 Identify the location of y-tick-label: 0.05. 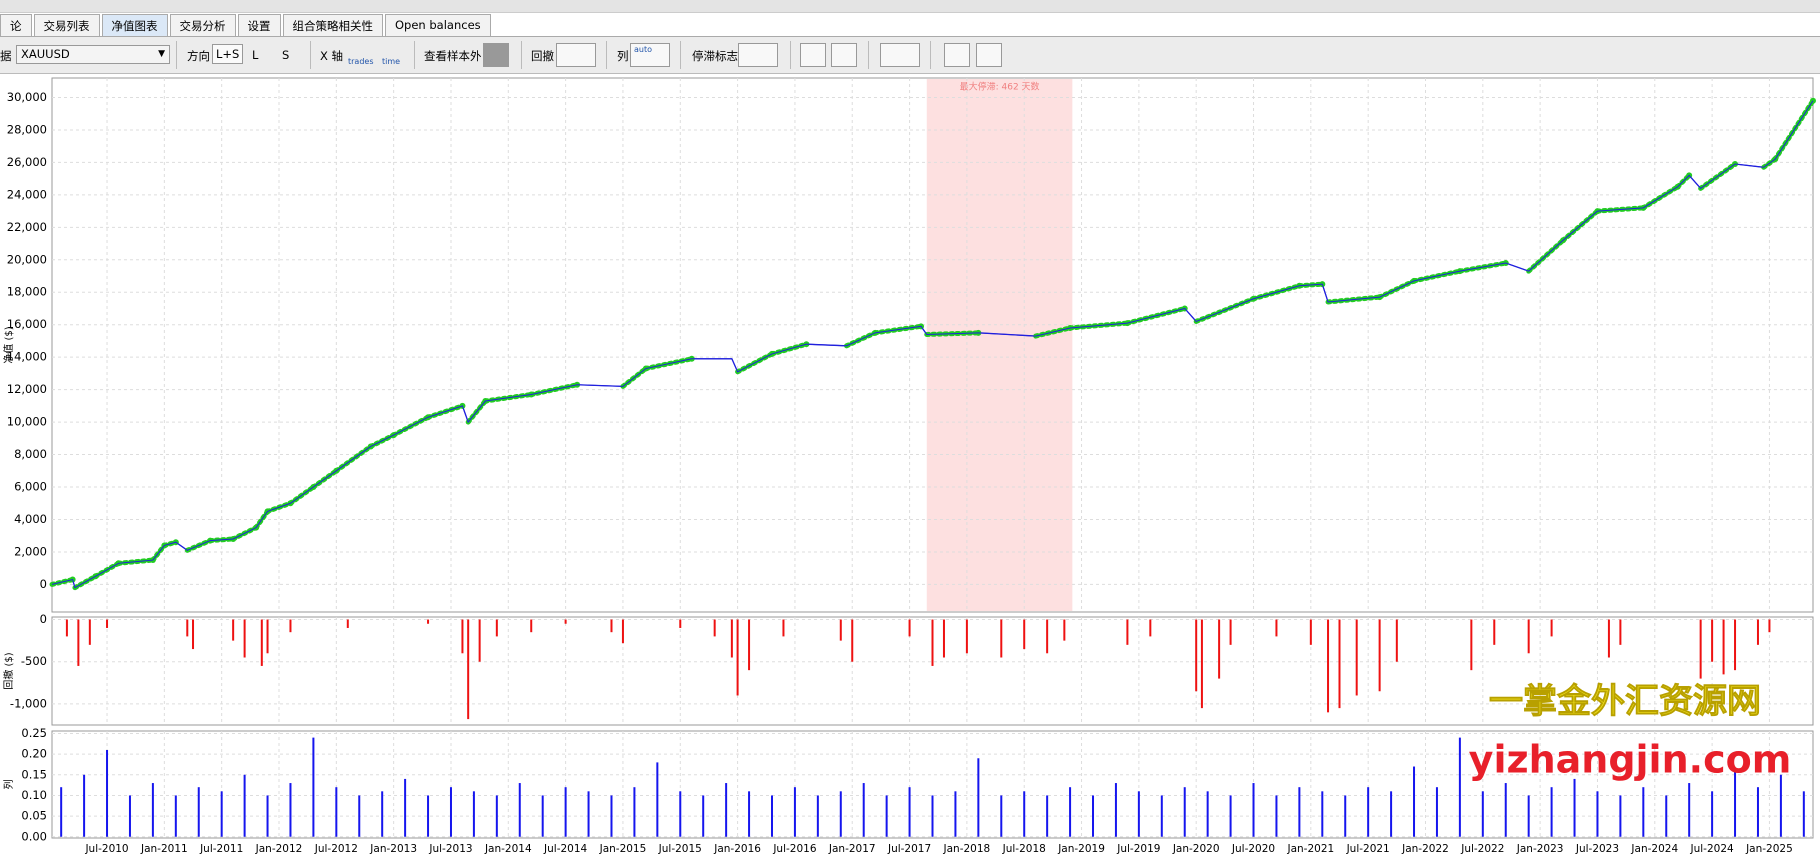
(34, 816).